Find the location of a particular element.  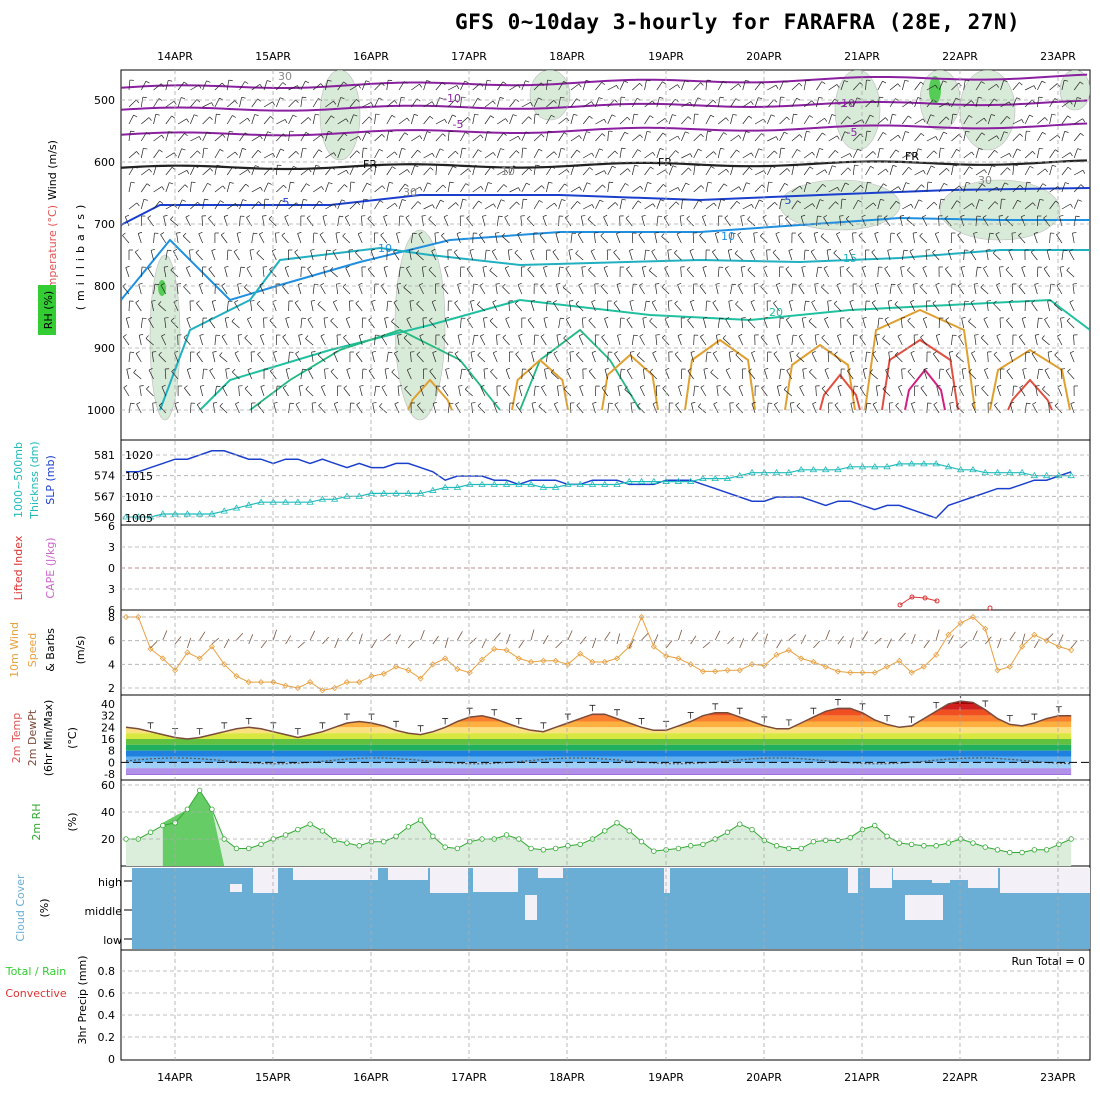

thk-ytick-560: 560 is located at coordinates (104, 517).